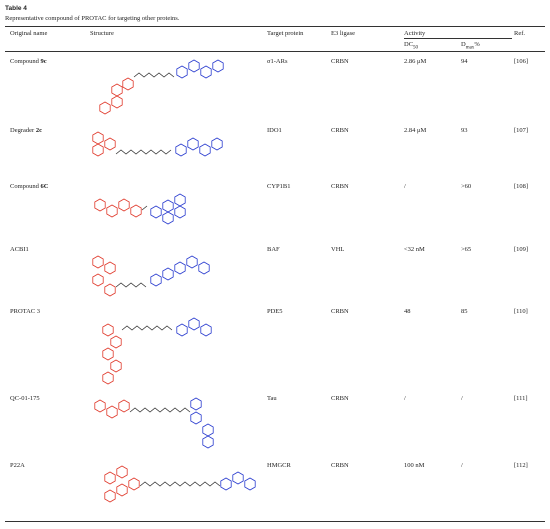  What do you see at coordinates (521, 398) in the screenshot?
I see `cell-ref: [111]` at bounding box center [521, 398].